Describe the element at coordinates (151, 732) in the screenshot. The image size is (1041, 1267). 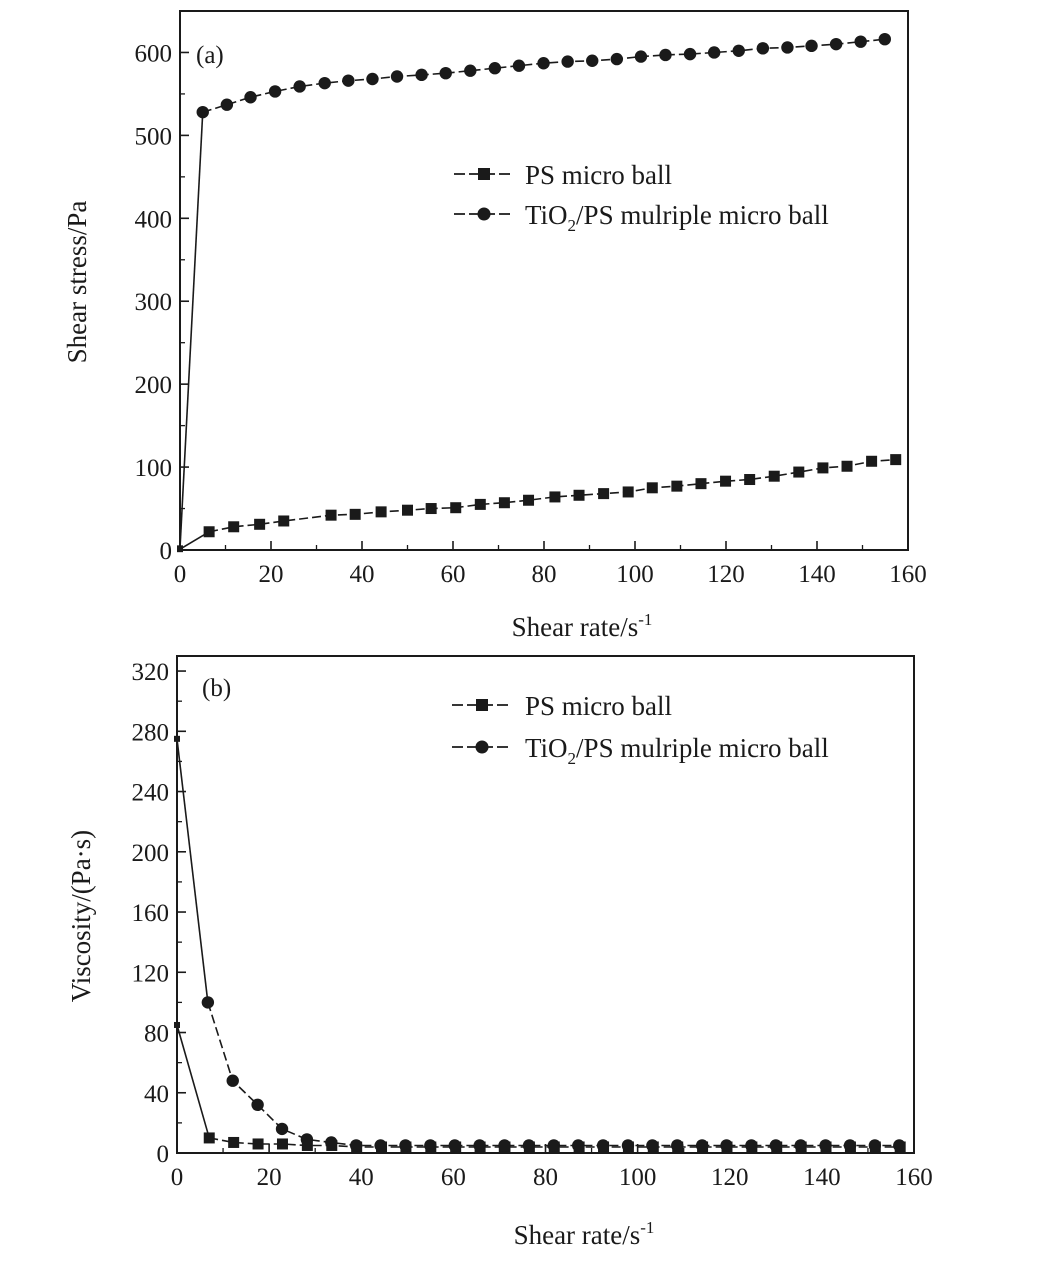
I see `y-tick-label: 280` at that location.